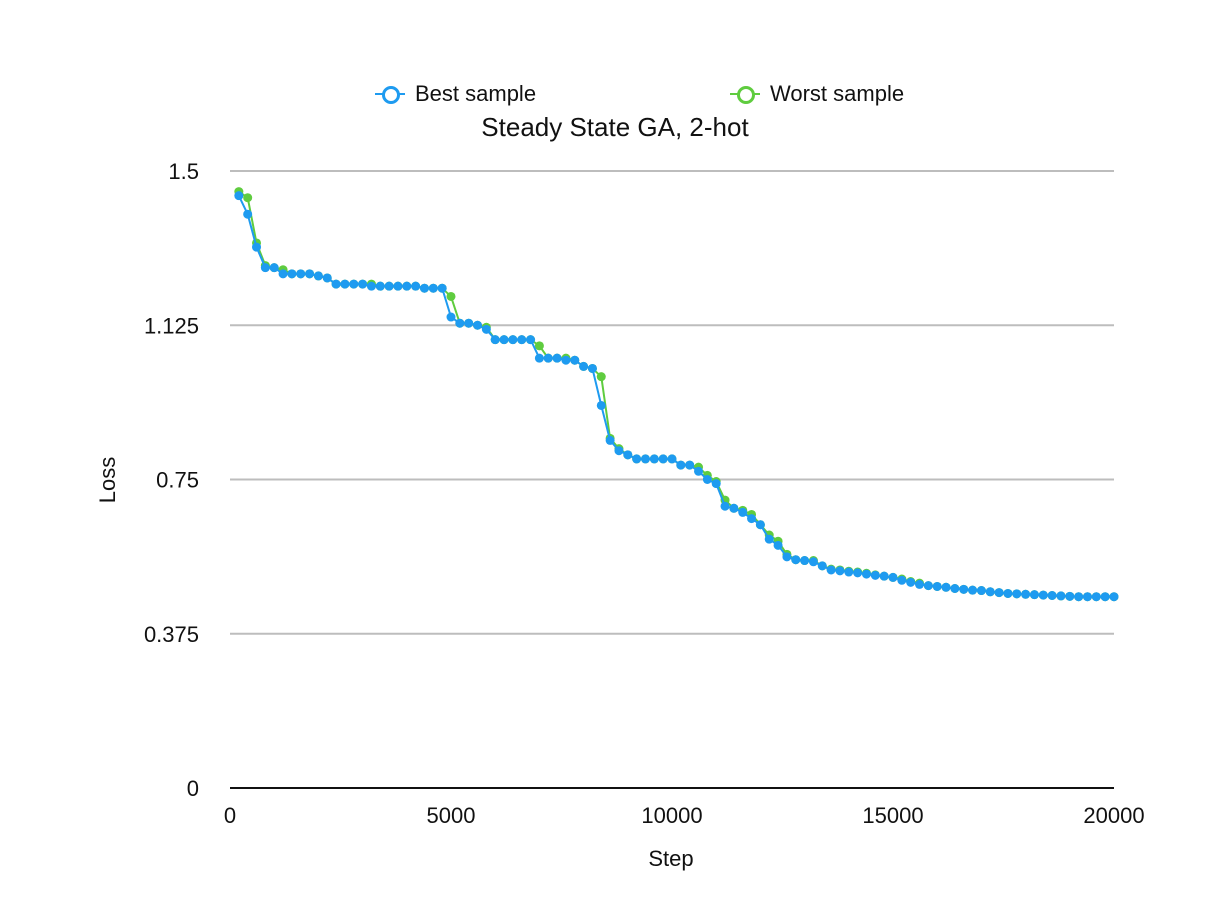 This screenshot has height=920, width=1230. I want to click on legend-item-best-sample: Best sample, so click(455, 94).